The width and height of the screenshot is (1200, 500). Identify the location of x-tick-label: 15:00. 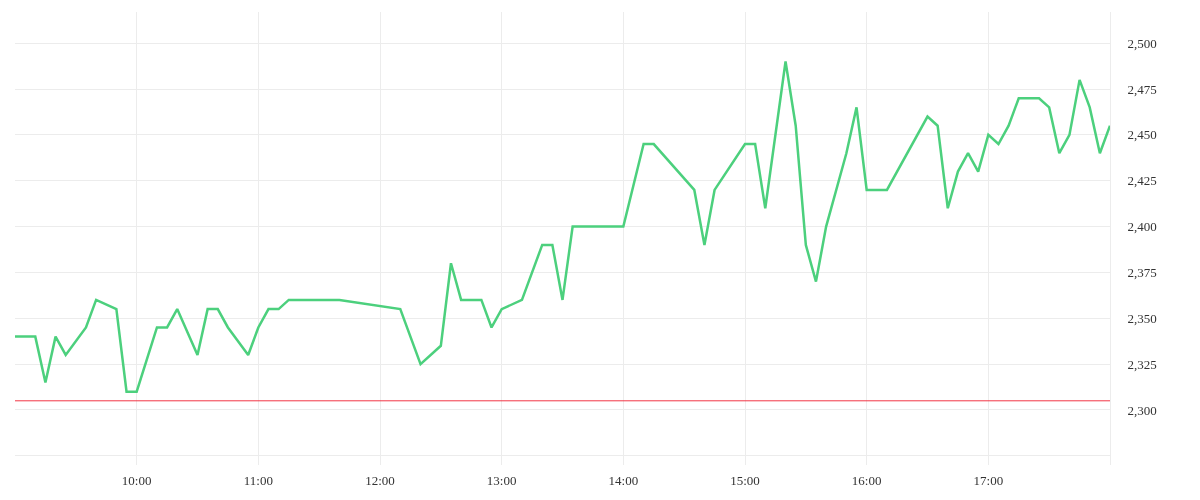
(745, 480).